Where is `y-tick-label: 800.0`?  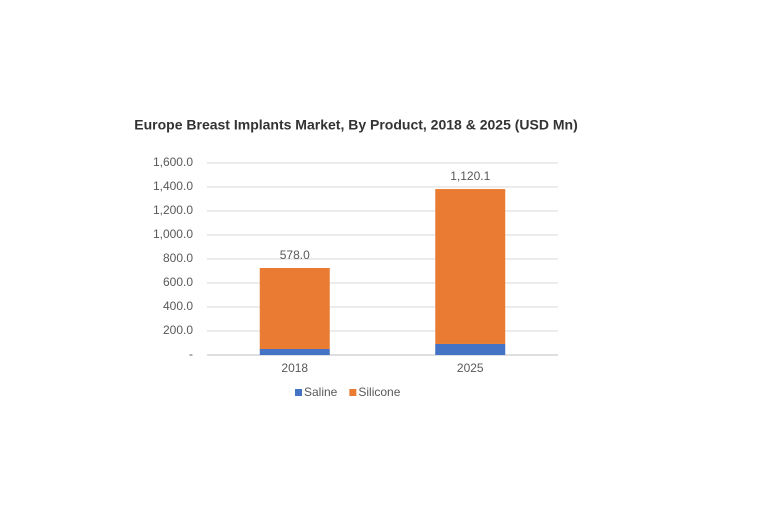 y-tick-label: 800.0 is located at coordinates (178, 258).